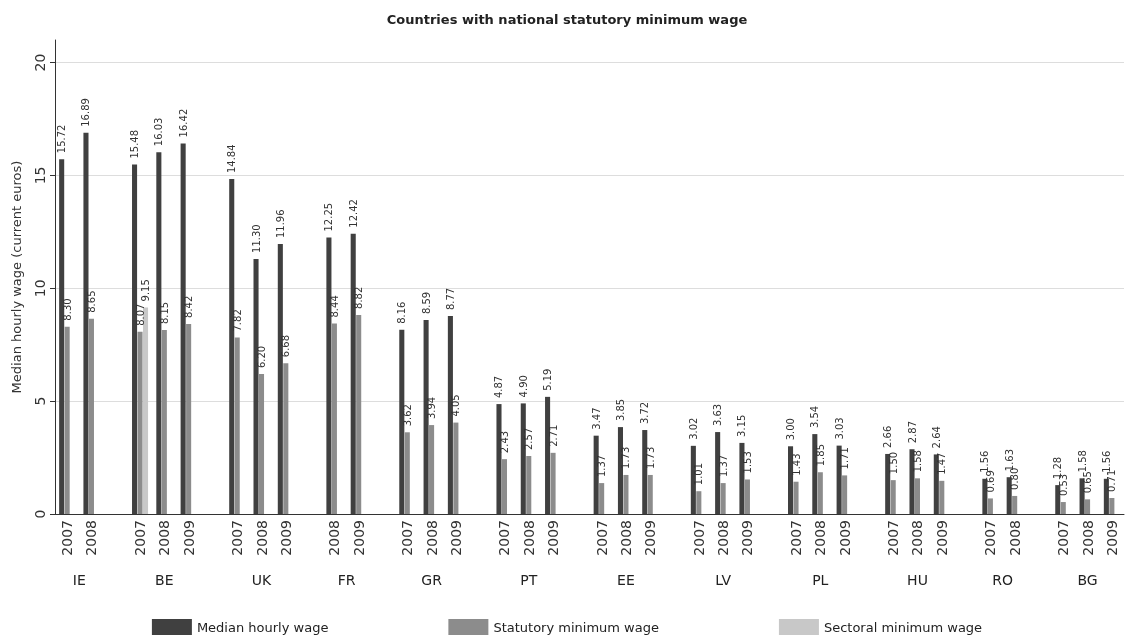 This screenshot has width=1134, height=642. What do you see at coordinates (67, 309) in the screenshot?
I see `data-label: 8.30` at bounding box center [67, 309].